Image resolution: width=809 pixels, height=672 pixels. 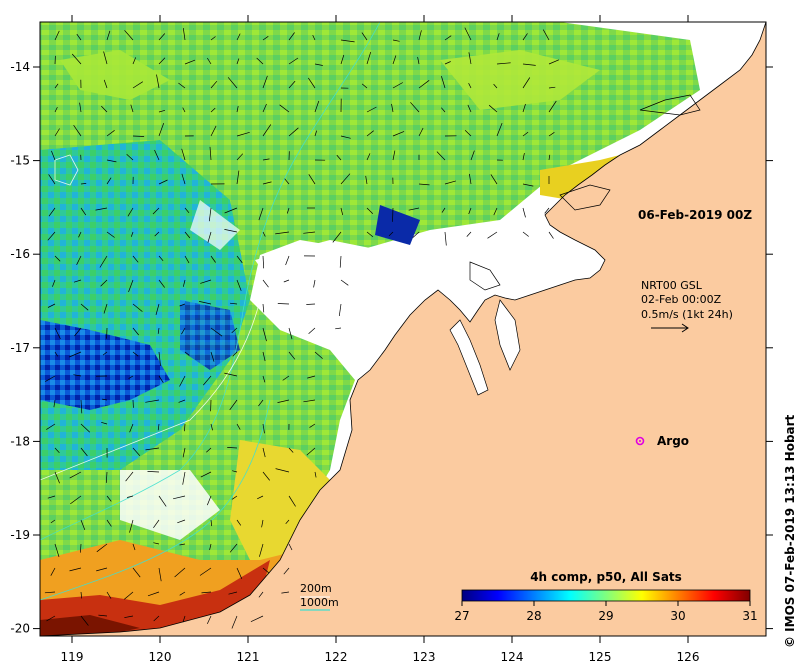 I want to click on lat-tick-label: -17, so click(x=20, y=348).